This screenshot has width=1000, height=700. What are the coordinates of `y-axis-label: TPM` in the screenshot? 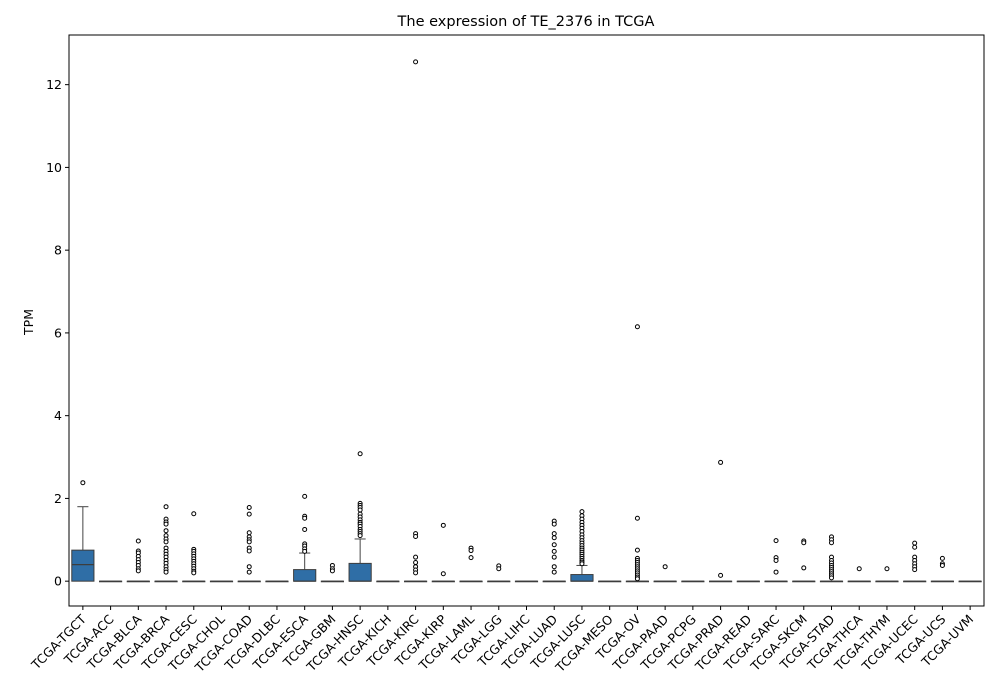 It's located at (28, 322).